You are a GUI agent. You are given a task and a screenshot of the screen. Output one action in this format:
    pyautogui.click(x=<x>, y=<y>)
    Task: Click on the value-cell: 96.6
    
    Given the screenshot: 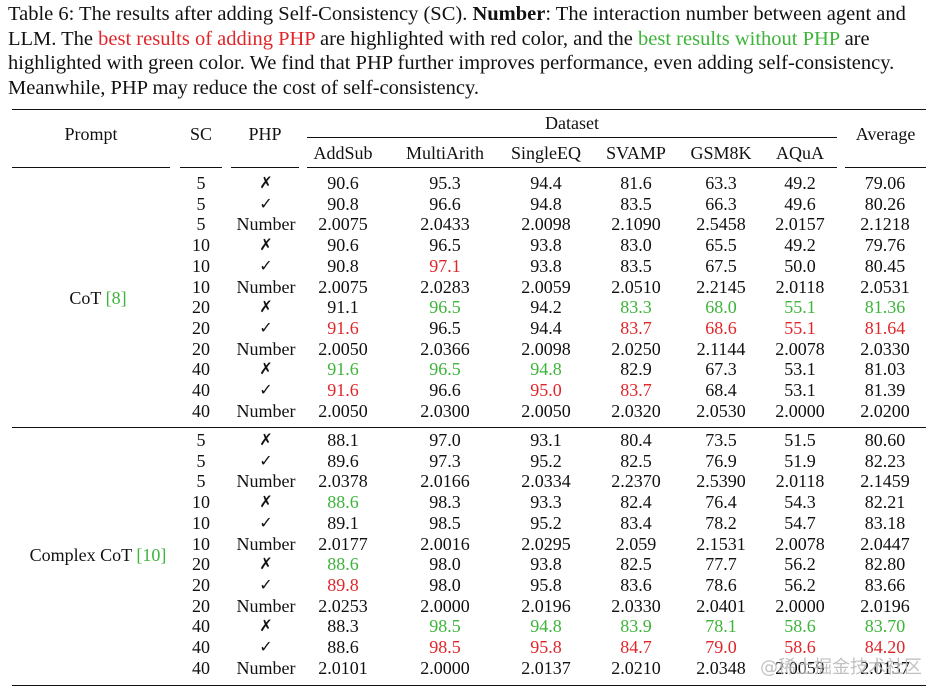 What is the action you would take?
    pyautogui.click(x=445, y=203)
    